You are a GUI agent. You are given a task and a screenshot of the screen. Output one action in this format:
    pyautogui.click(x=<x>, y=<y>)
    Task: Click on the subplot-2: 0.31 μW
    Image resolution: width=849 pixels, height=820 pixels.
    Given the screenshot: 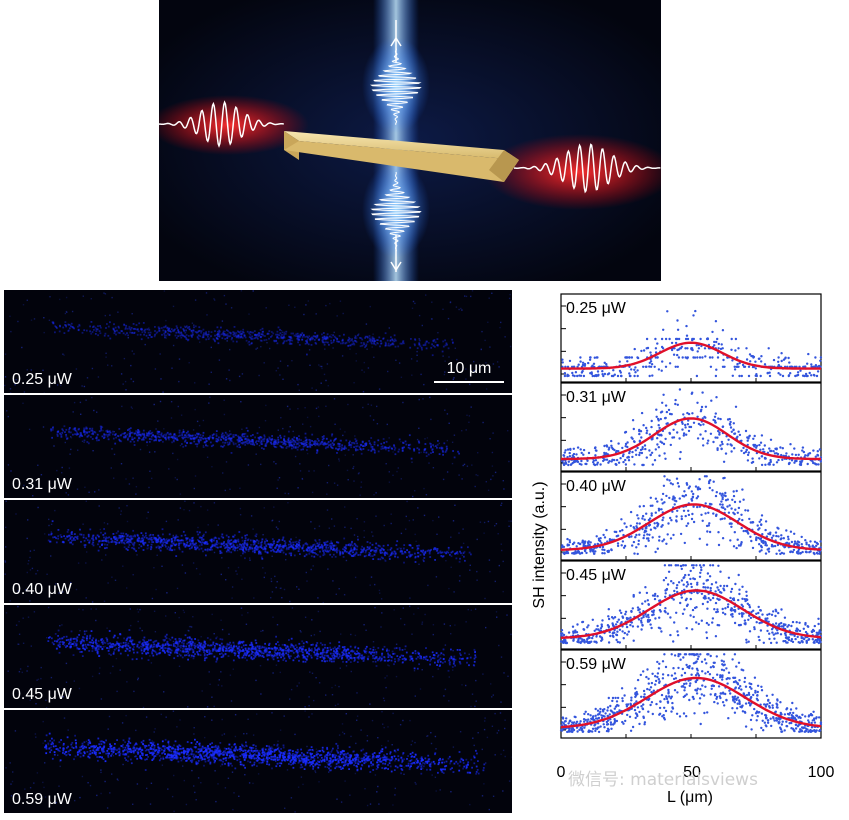 What is the action you would take?
    pyautogui.click(x=691, y=427)
    